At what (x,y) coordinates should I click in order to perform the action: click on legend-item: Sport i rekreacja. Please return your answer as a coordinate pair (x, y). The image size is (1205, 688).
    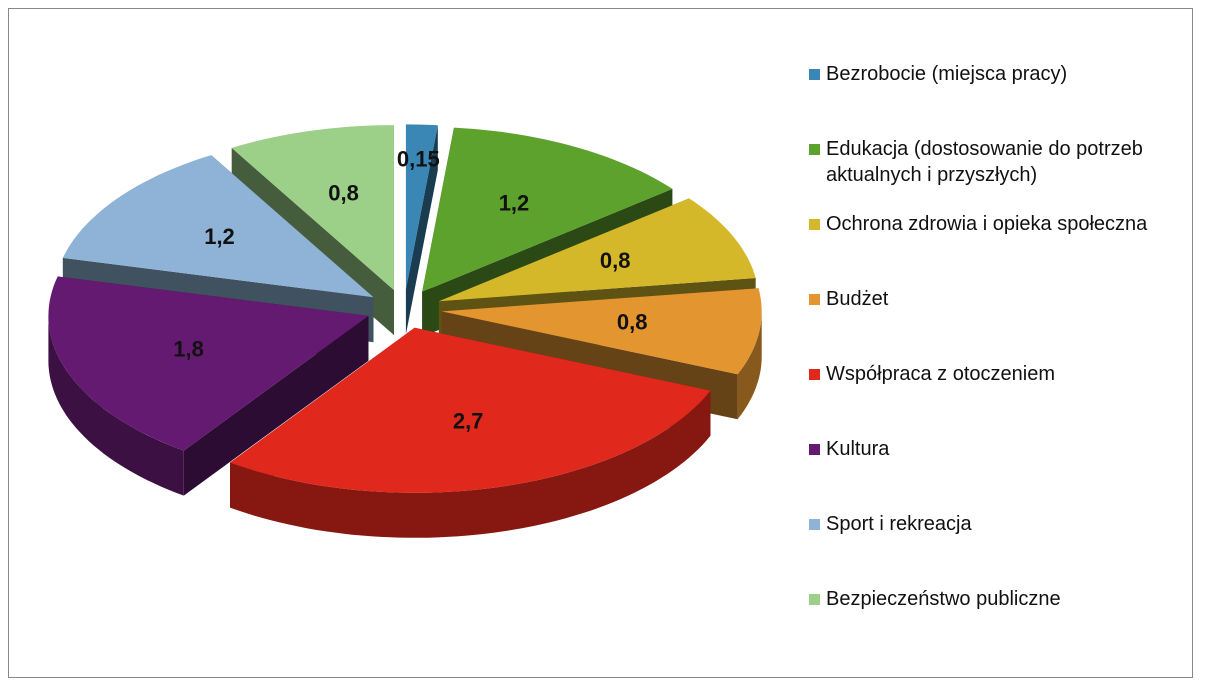
    Looking at the image, I should click on (999, 548).